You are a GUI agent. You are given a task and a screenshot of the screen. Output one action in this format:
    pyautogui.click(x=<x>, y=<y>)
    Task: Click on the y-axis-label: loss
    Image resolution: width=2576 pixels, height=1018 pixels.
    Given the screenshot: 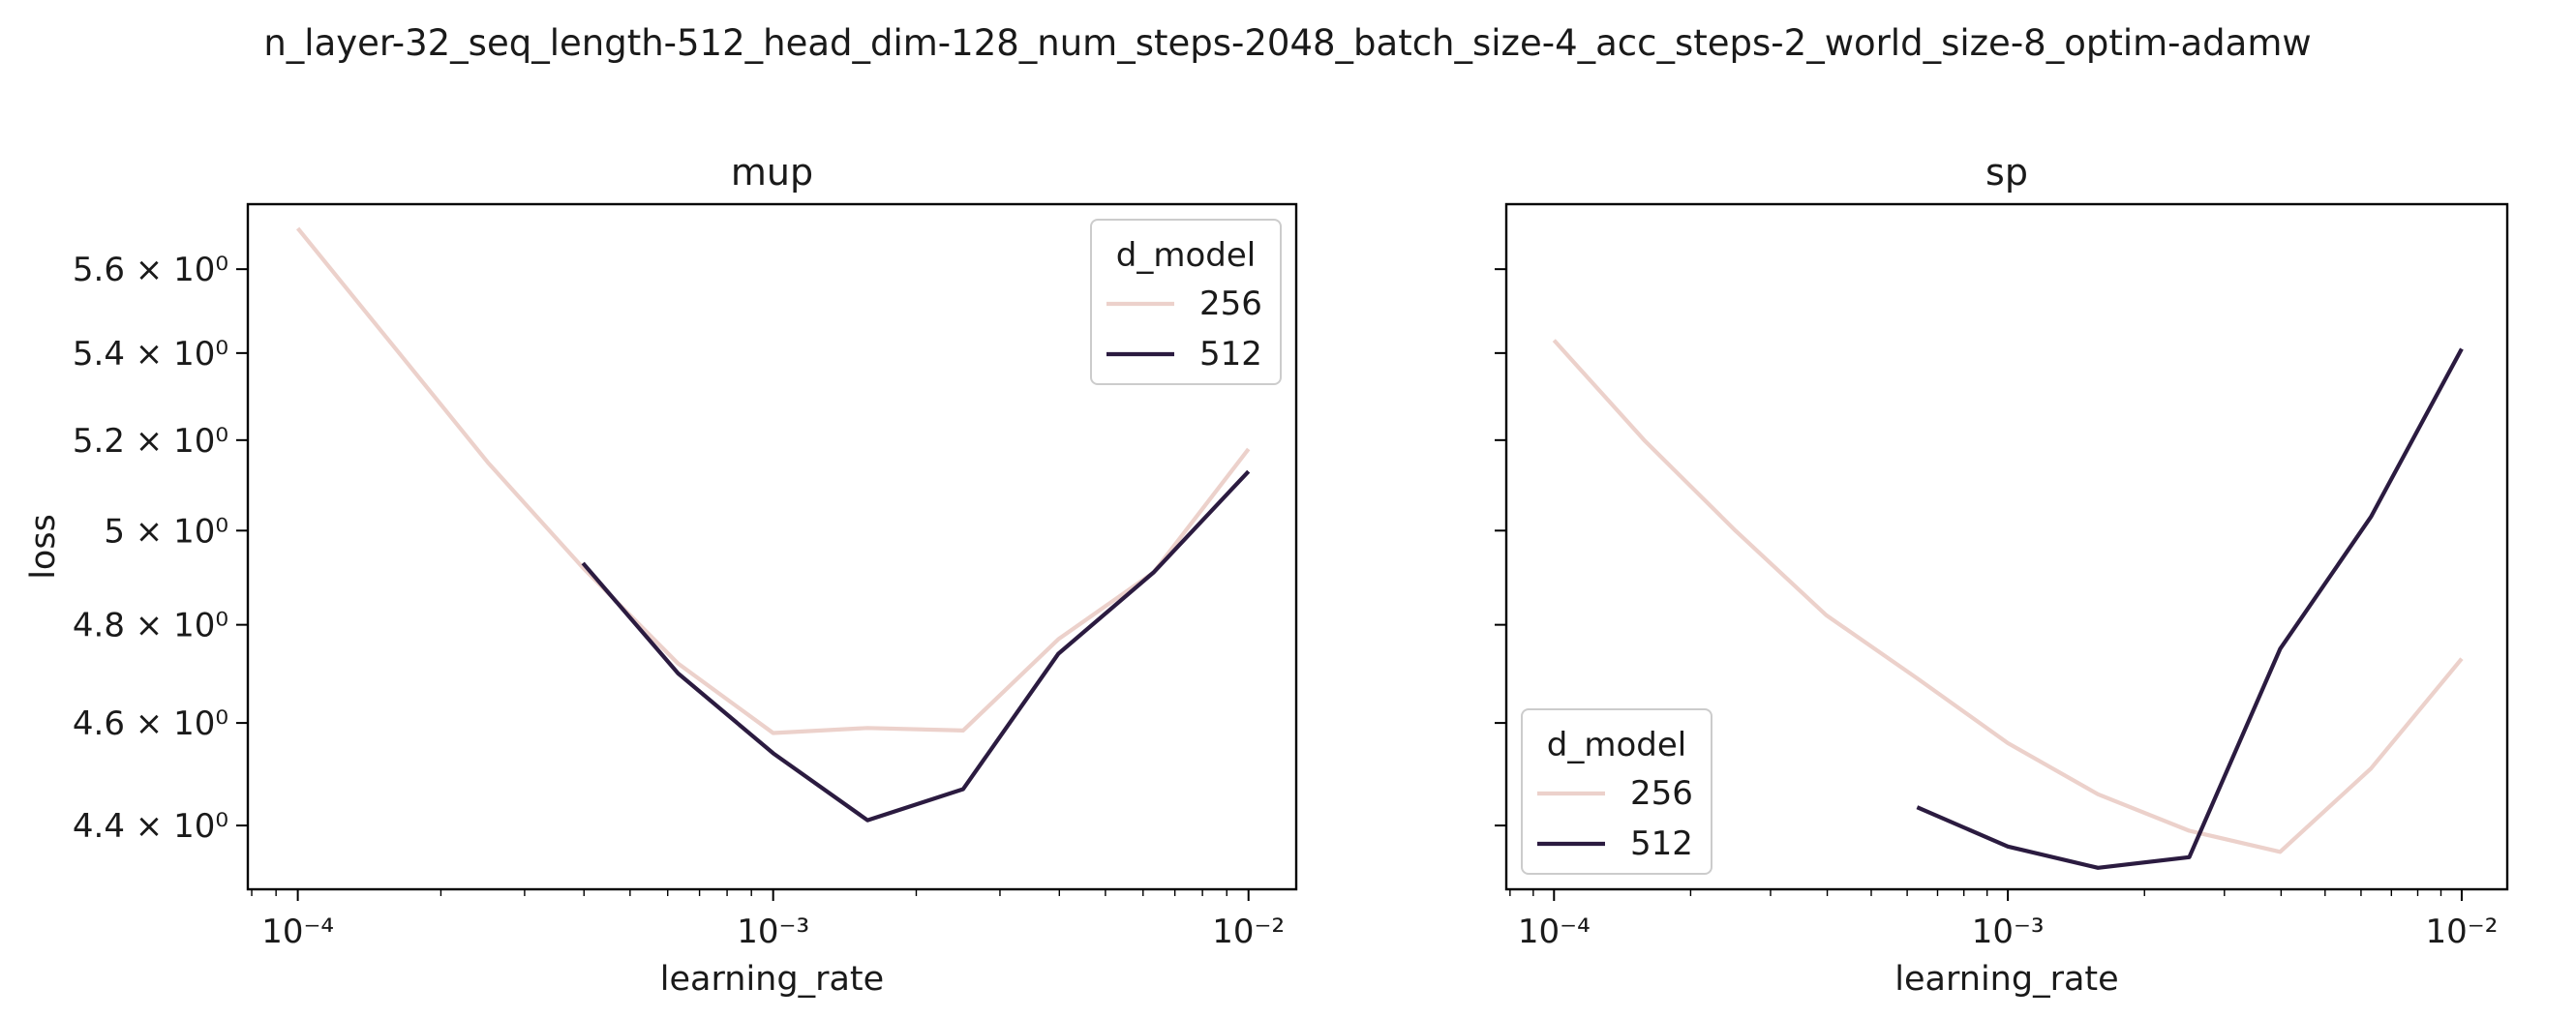 What is the action you would take?
    pyautogui.click(x=43, y=547)
    